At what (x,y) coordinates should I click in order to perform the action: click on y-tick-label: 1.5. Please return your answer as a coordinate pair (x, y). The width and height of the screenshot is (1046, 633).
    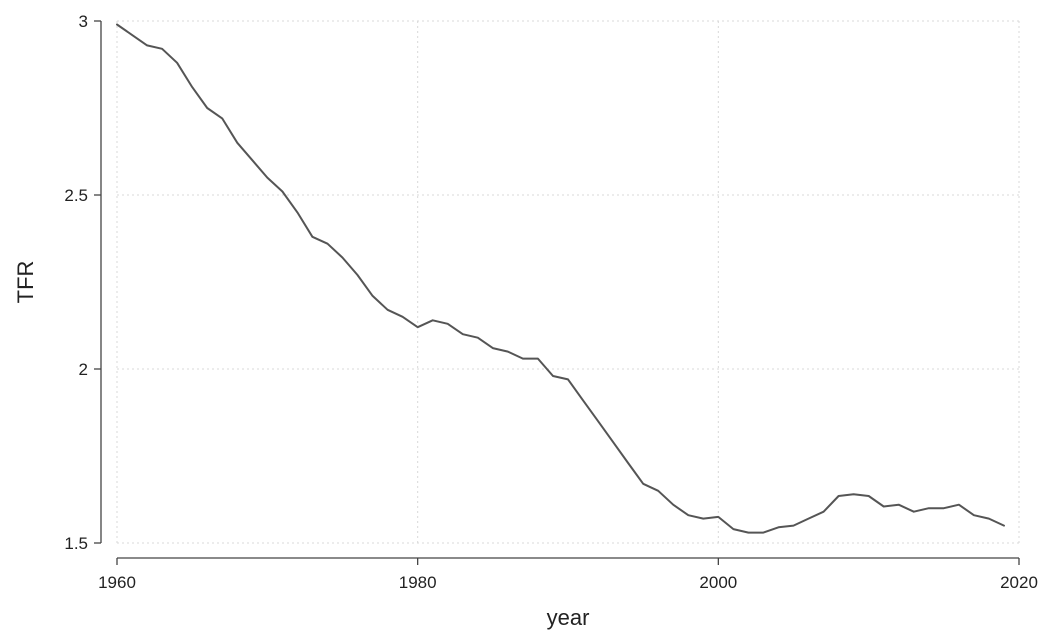
    Looking at the image, I should click on (76, 543).